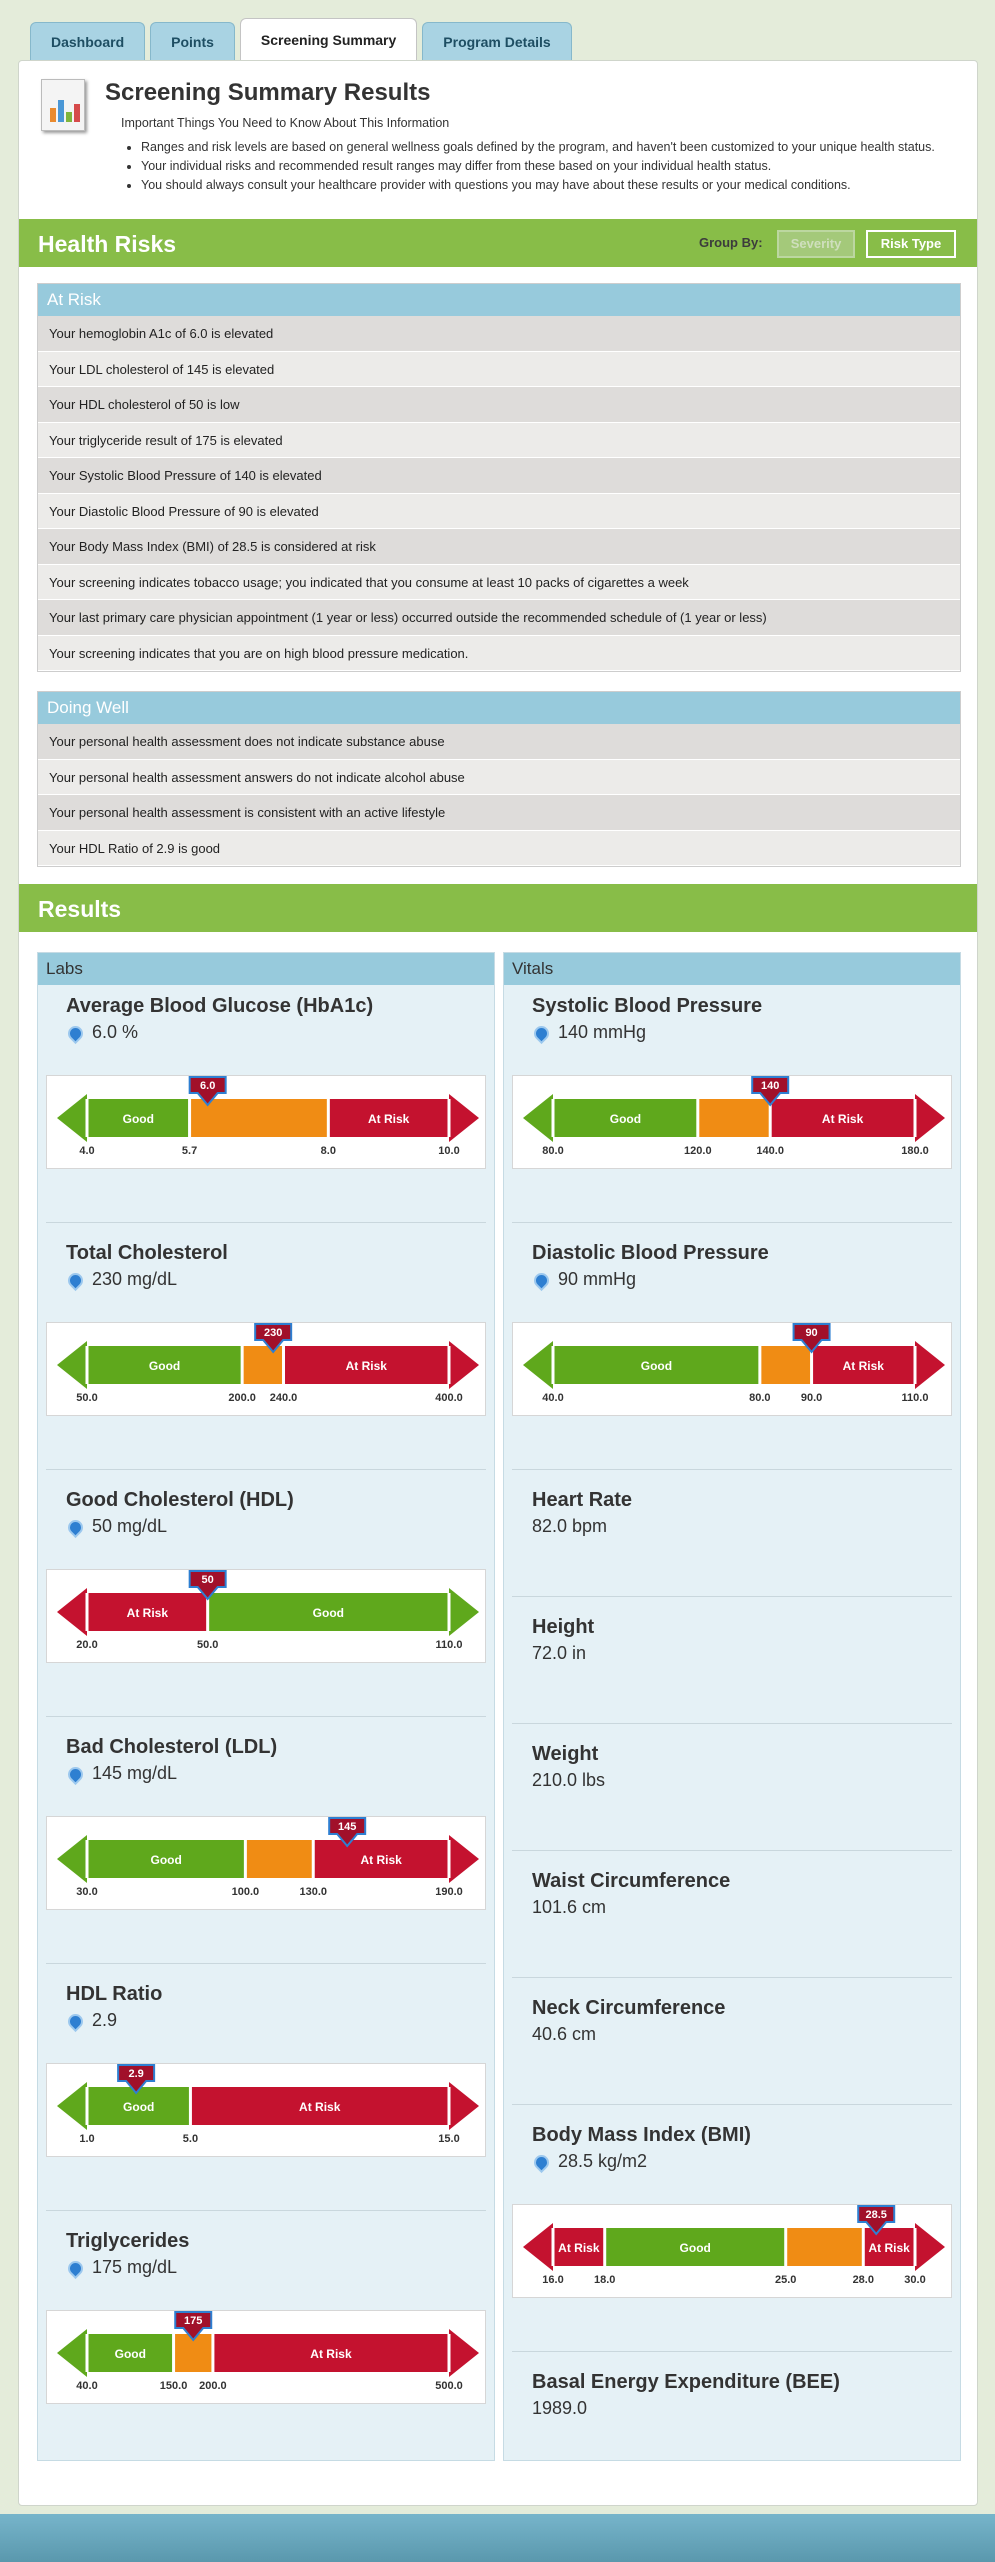 Image resolution: width=995 pixels, height=2562 pixels. Describe the element at coordinates (731, 242) in the screenshot. I see `group-by-label: Group By:` at that location.